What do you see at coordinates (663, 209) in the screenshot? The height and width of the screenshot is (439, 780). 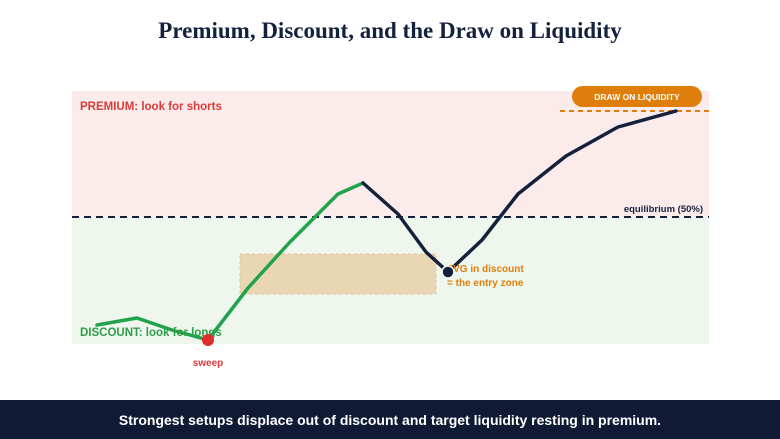 I see `equilibrium-label: equilibrium (50%)` at bounding box center [663, 209].